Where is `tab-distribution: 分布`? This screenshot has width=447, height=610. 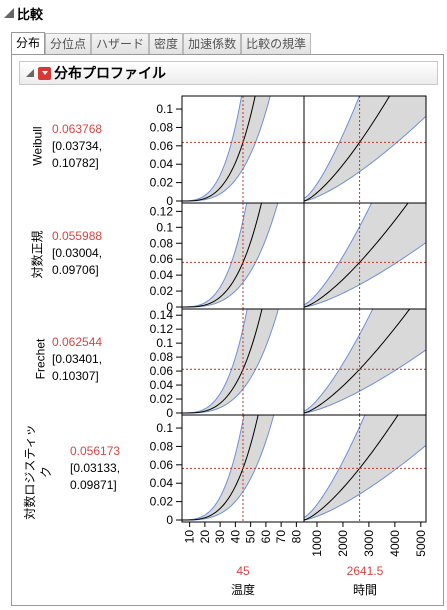 tab-distribution: 分布 is located at coordinates (28, 43).